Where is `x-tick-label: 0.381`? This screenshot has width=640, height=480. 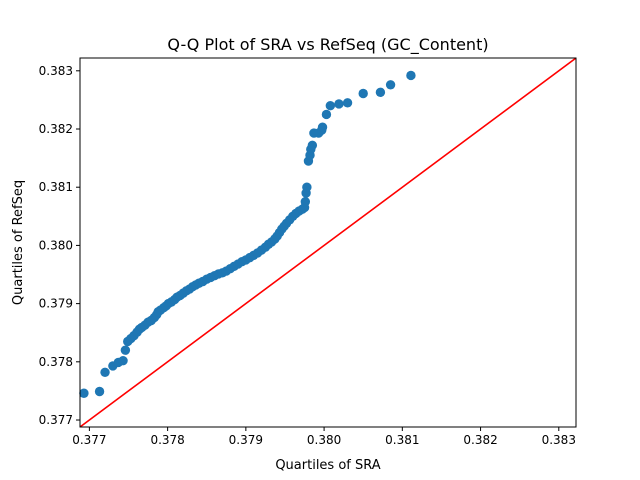 x-tick-label: 0.381 is located at coordinates (402, 440).